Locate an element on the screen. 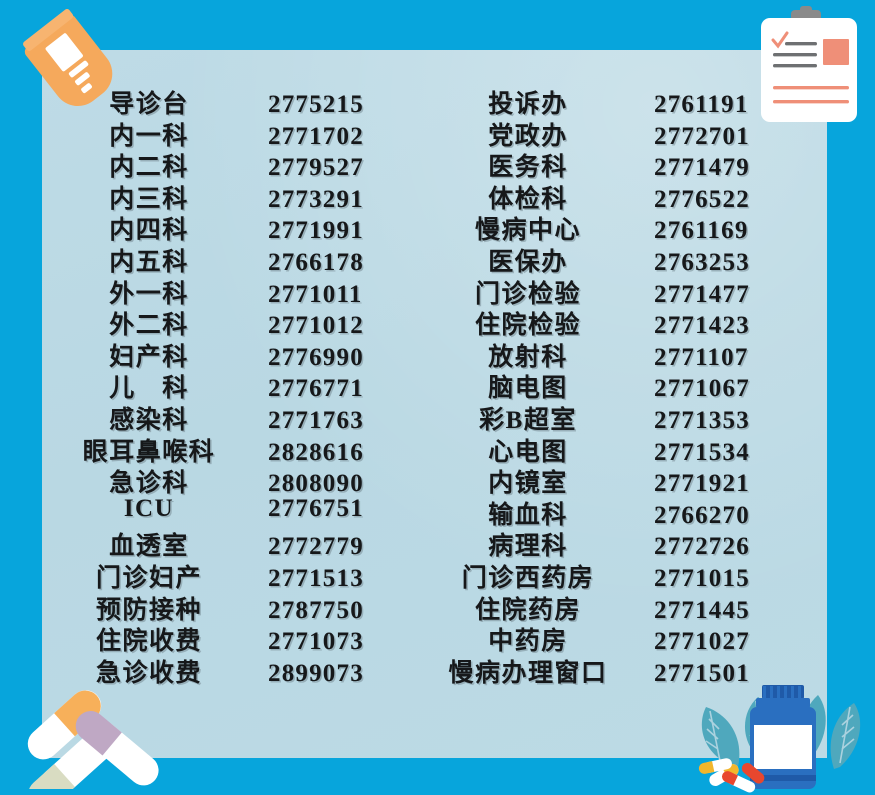  department-label: 医保办 is located at coordinates (528, 262).